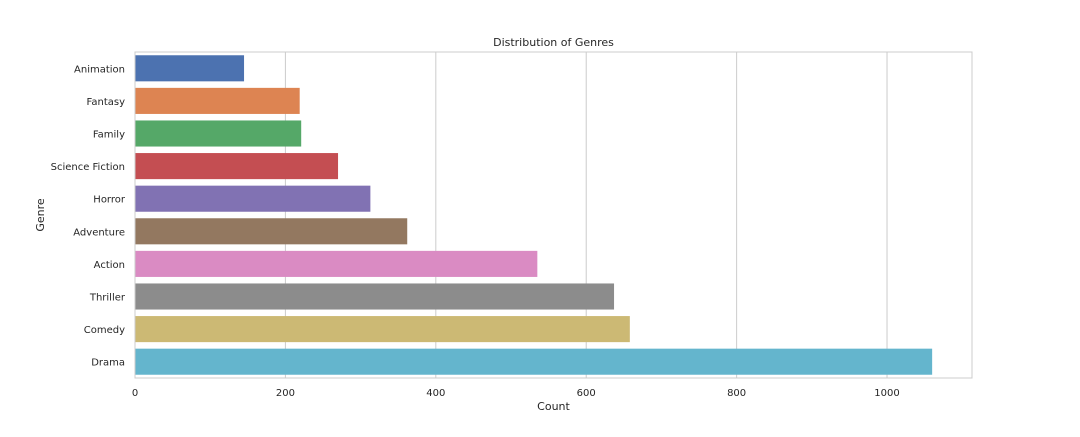 This screenshot has width=1080, height=437. Describe the element at coordinates (109, 265) in the screenshot. I see `y-tick-label: Action` at that location.